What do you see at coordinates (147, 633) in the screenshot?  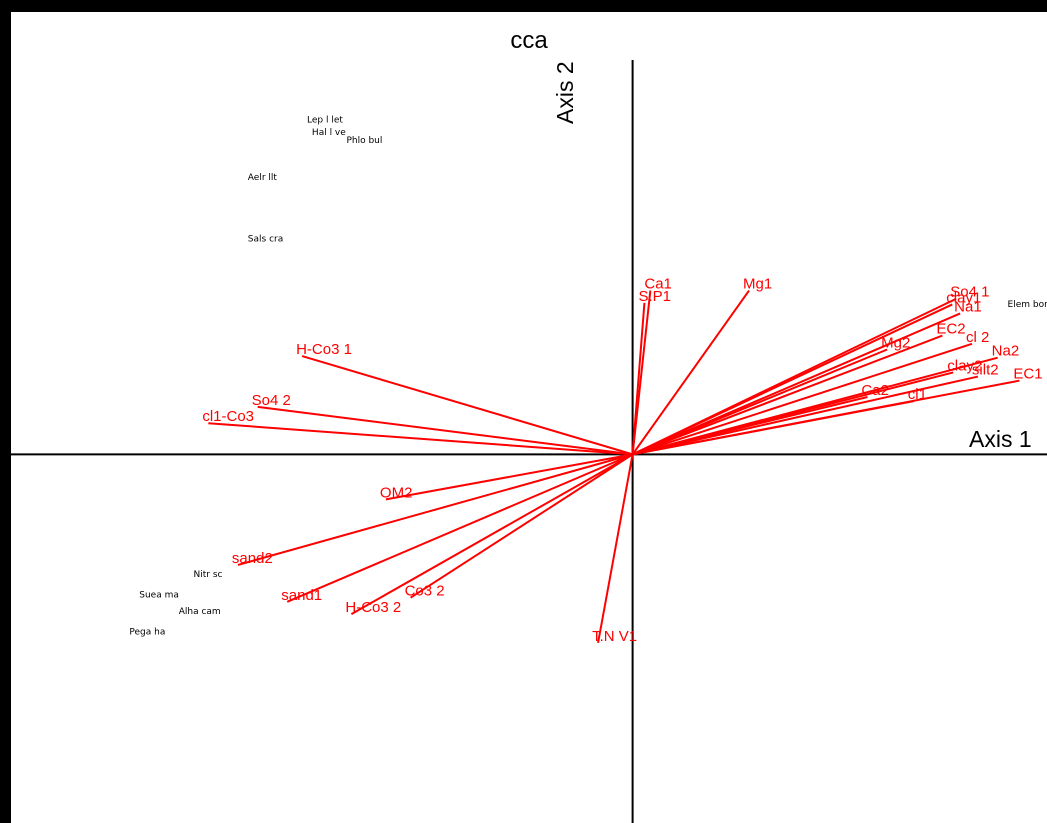 I see `species-label-pega-ha: Pega ha` at bounding box center [147, 633].